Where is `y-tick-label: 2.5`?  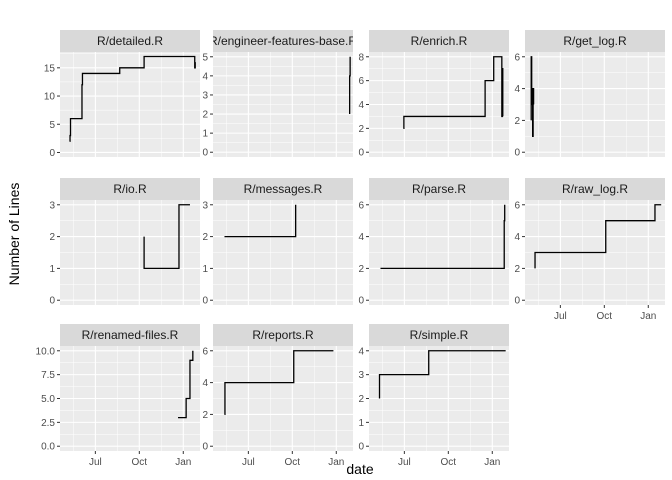
y-tick-label: 2.5 is located at coordinates (48, 423).